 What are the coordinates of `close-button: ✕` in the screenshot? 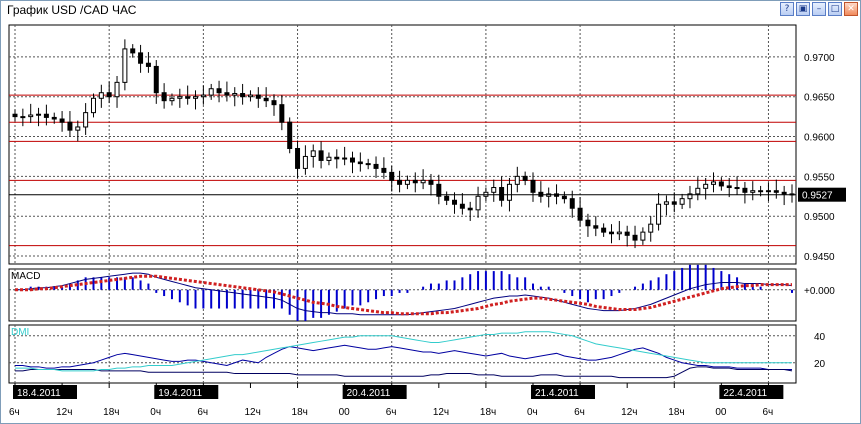 It's located at (851, 9).